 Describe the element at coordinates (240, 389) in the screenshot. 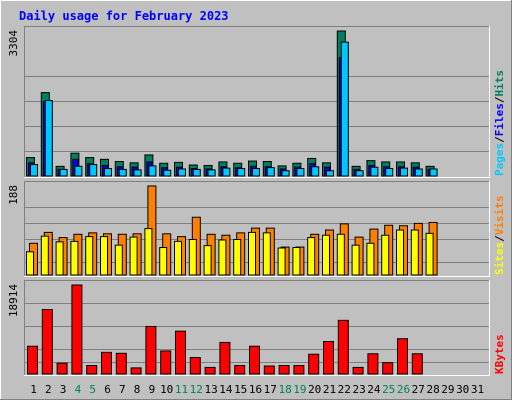

I see `x-tick-label-day-15: 15` at that location.